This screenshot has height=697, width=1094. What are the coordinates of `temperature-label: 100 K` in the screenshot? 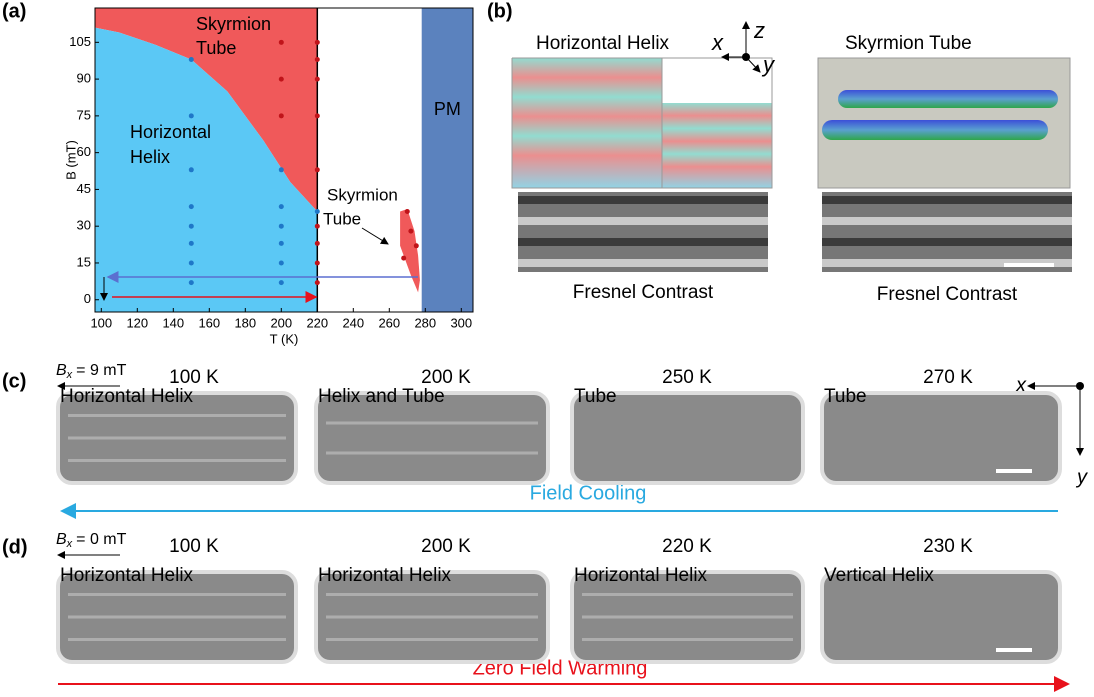 It's located at (194, 546).